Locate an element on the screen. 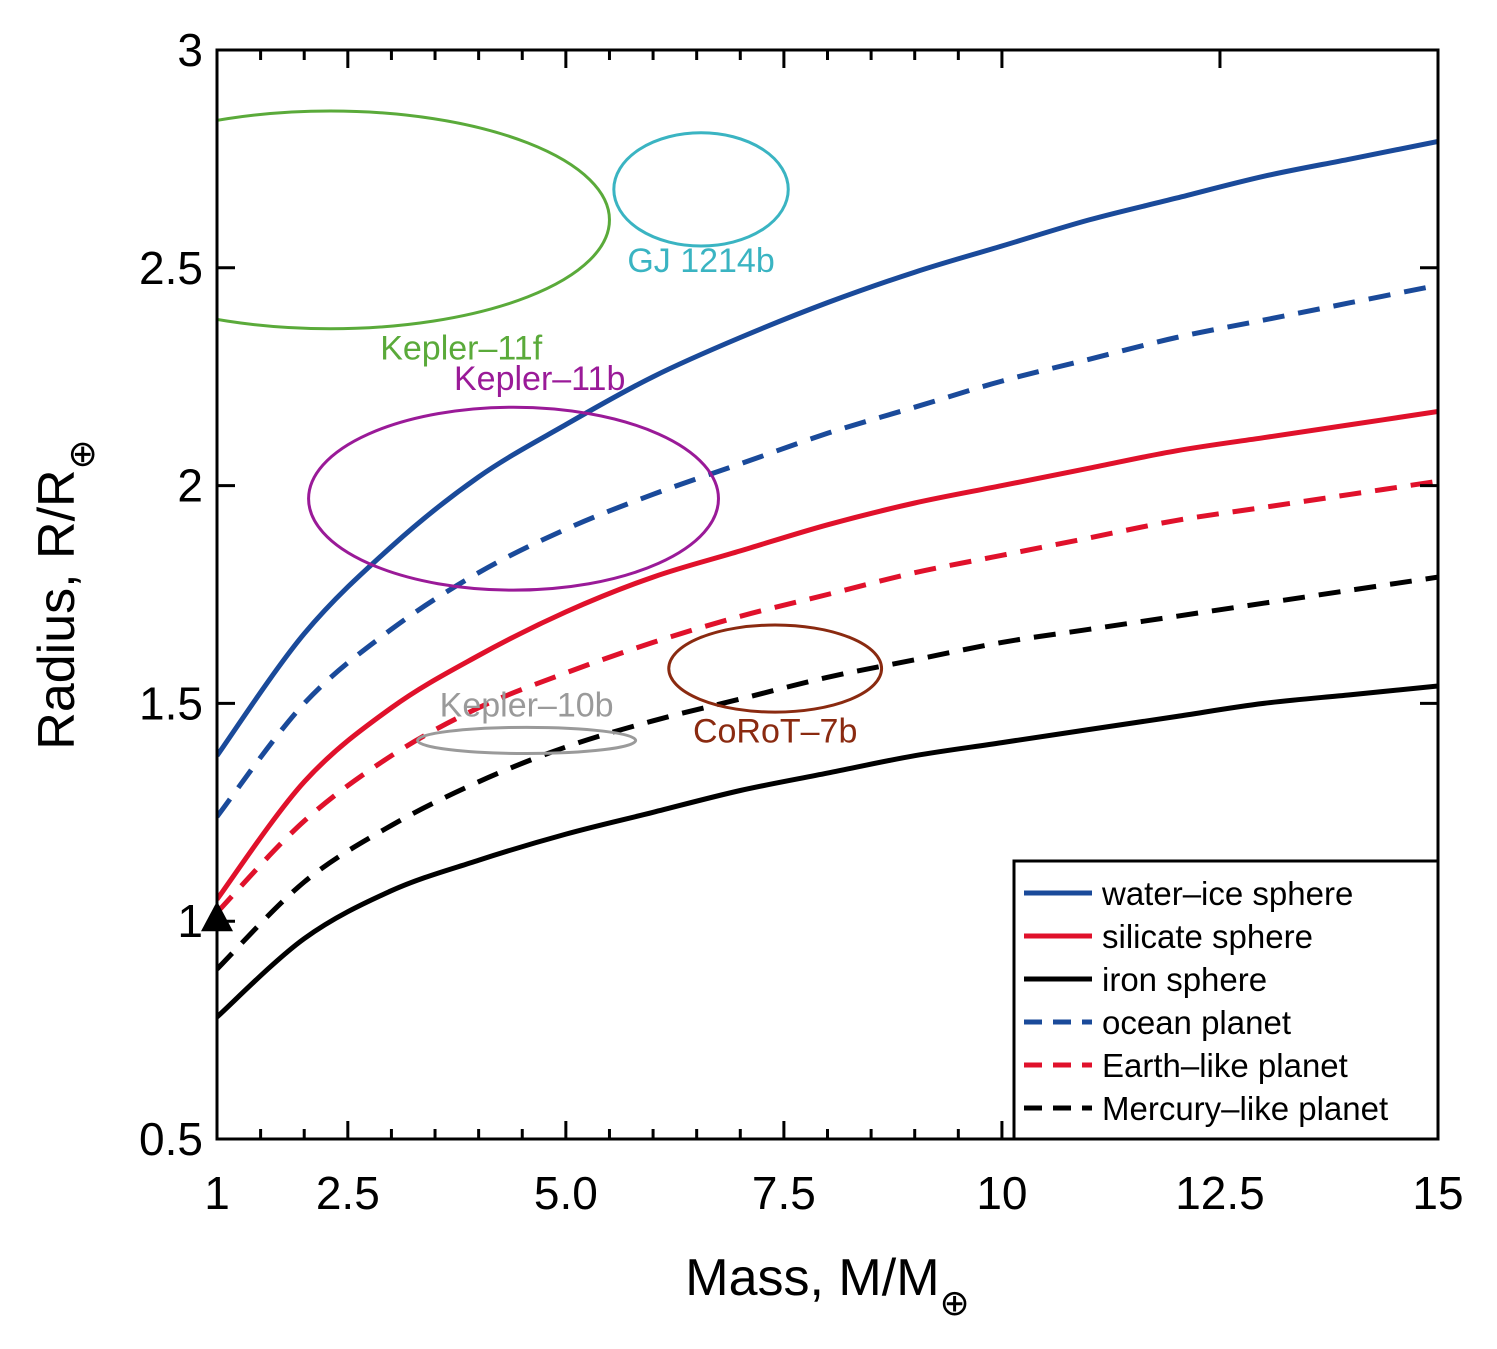  y-axis-label: Radius, R/R⊕ is located at coordinates (65, 594).